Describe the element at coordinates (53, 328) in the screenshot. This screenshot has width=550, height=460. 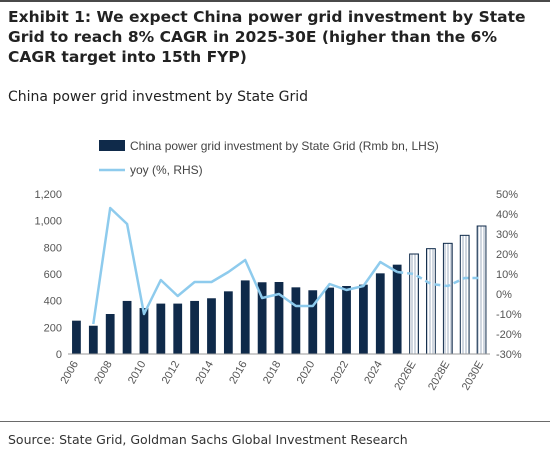
I see `left-tick-label: 200` at that location.